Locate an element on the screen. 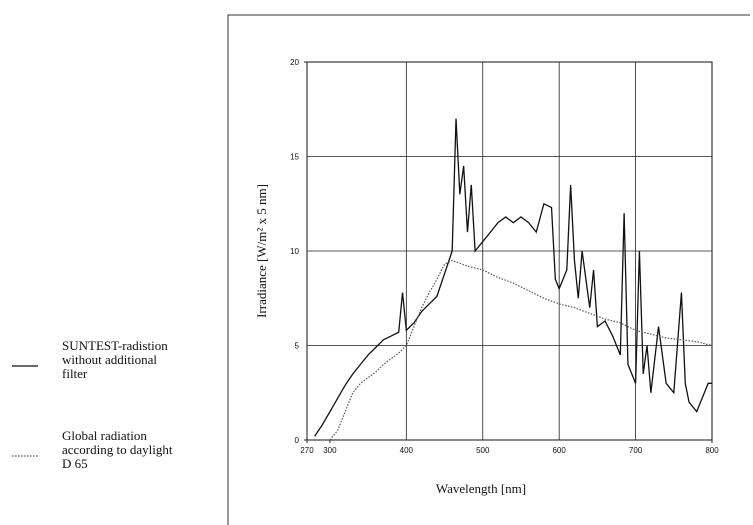 This screenshot has height=525, width=753. y-tick-label: 0 is located at coordinates (297, 440).